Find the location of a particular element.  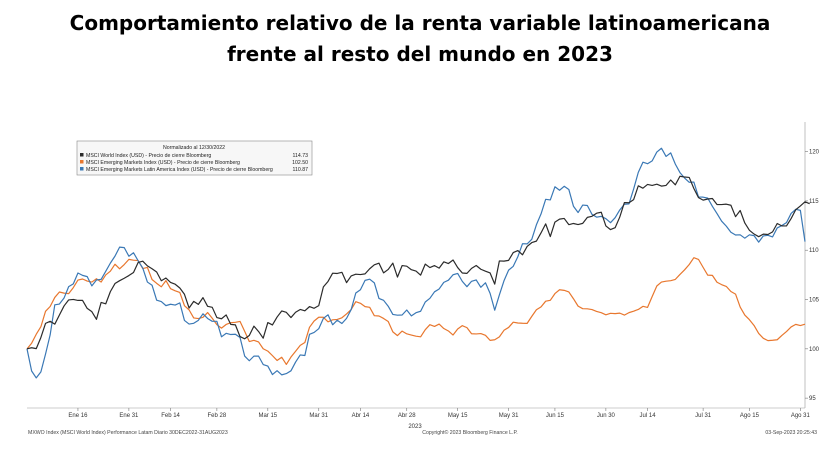

y-tick-label: 95 is located at coordinates (812, 399).